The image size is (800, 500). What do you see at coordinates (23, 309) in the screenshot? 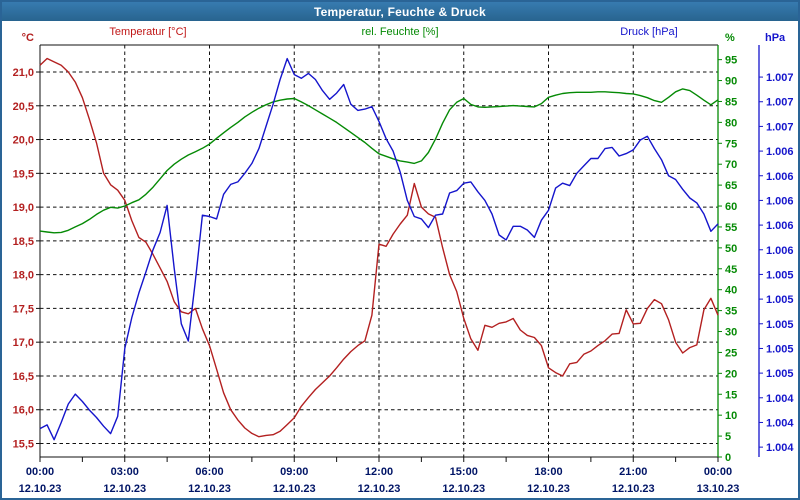
I see `temperature-tick-label: 17,5` at bounding box center [23, 309].